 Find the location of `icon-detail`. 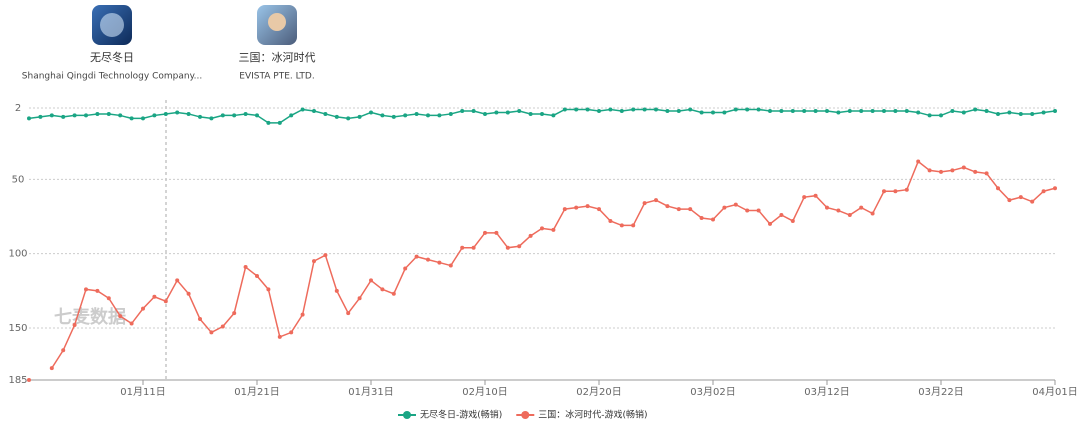

icon-detail is located at coordinates (277, 22).